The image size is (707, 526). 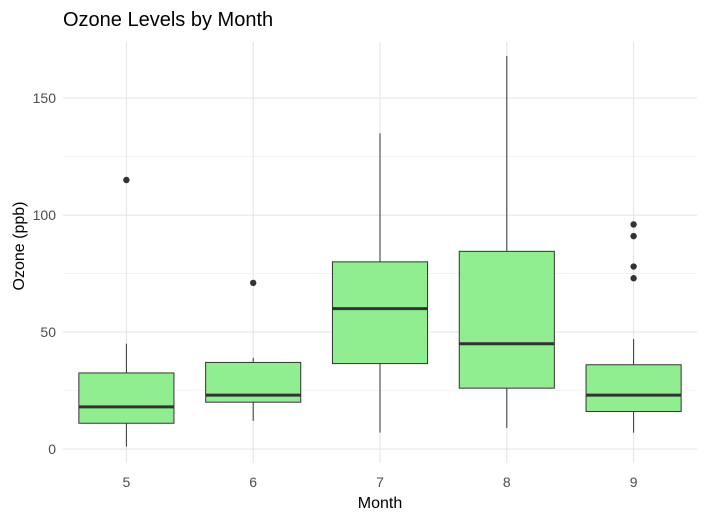 What do you see at coordinates (380, 482) in the screenshot?
I see `x-tick-label: 7` at bounding box center [380, 482].